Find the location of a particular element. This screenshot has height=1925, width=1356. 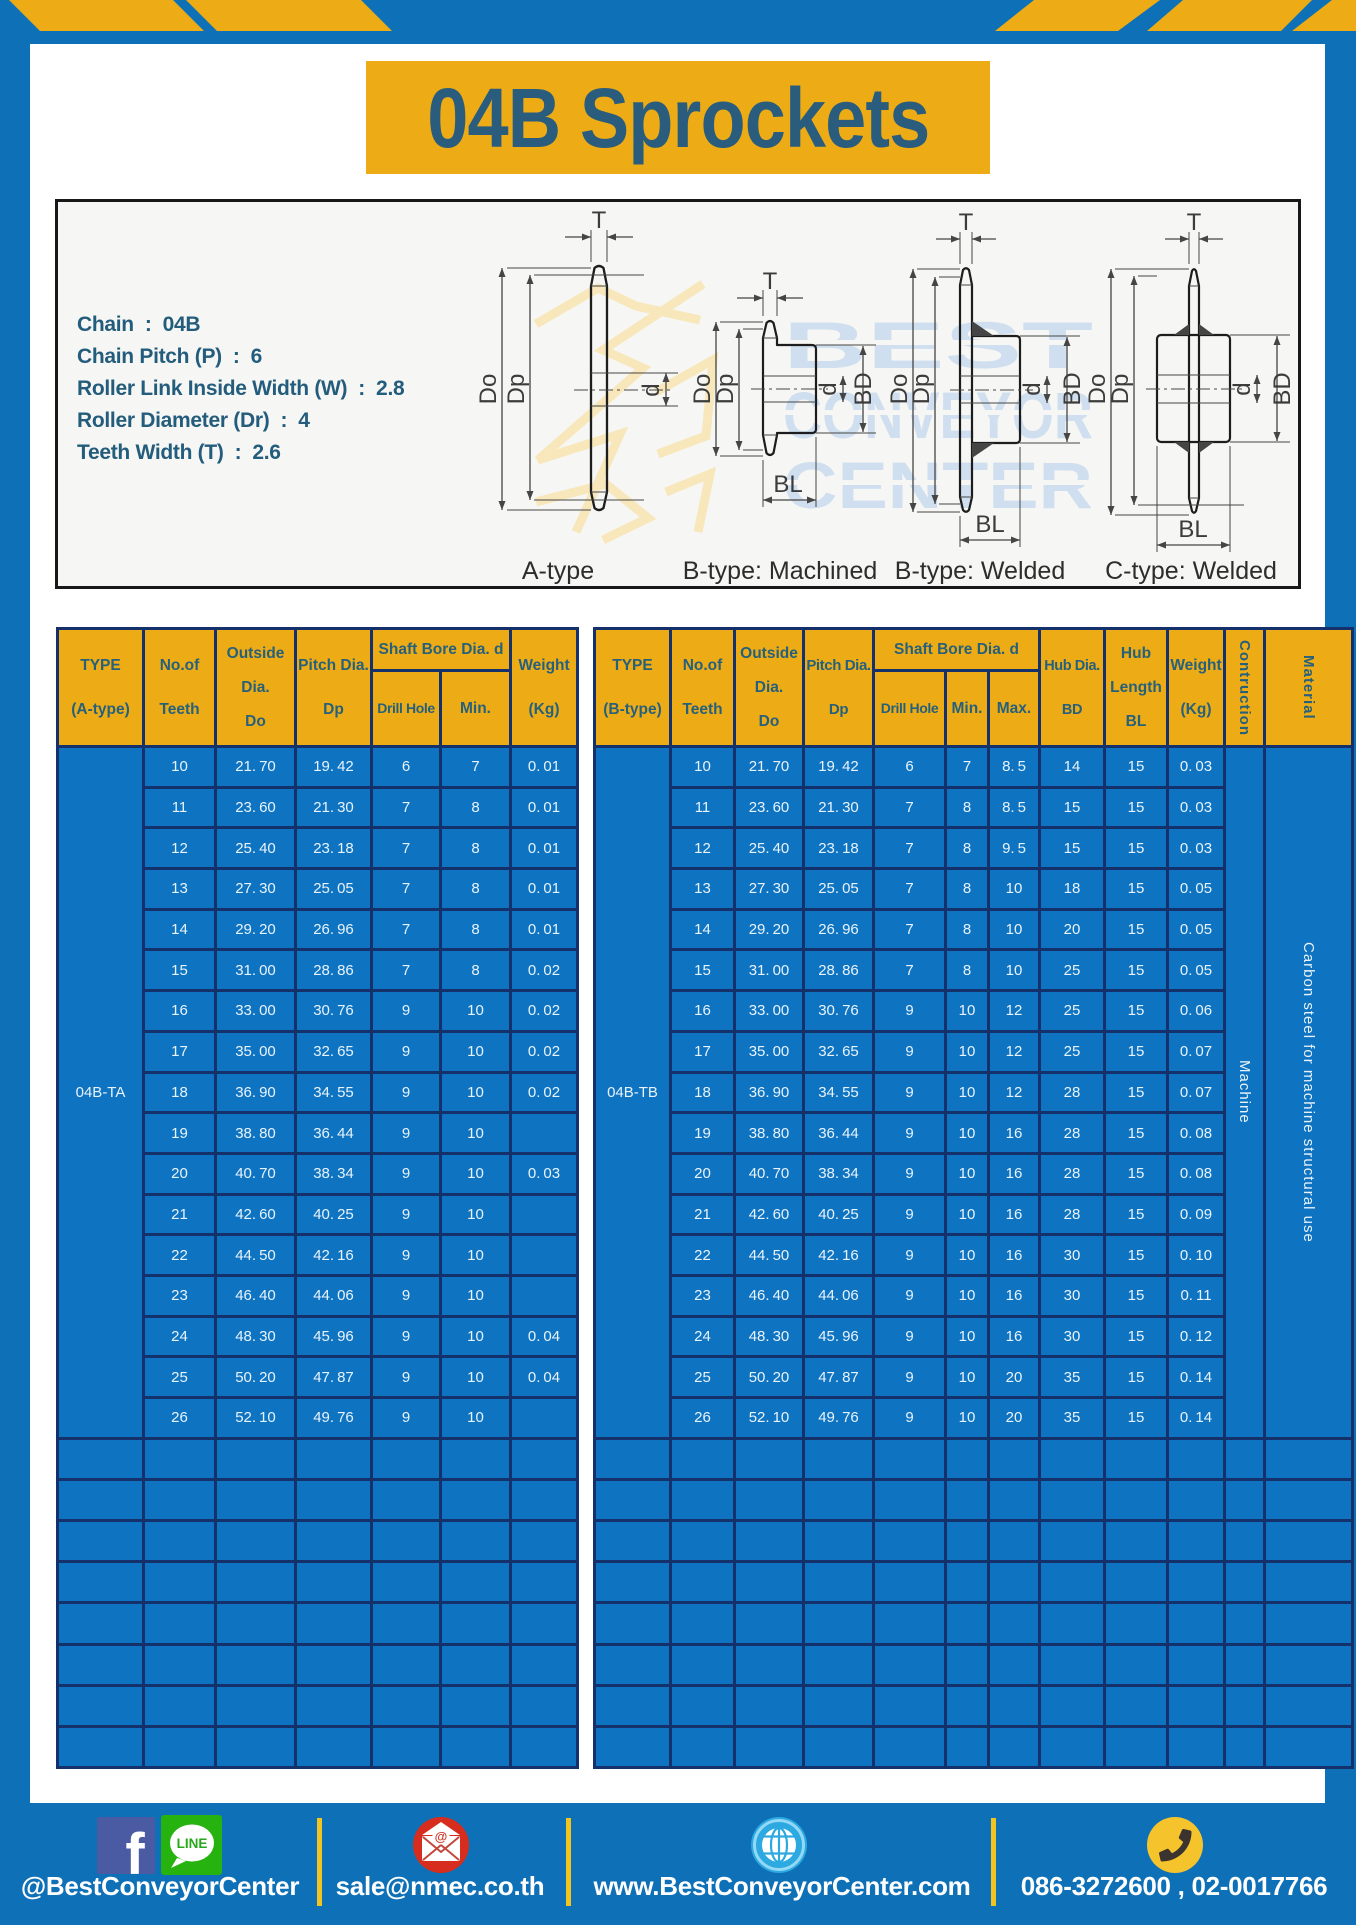

svg-text: LINE is located at coordinates (192, 1843).